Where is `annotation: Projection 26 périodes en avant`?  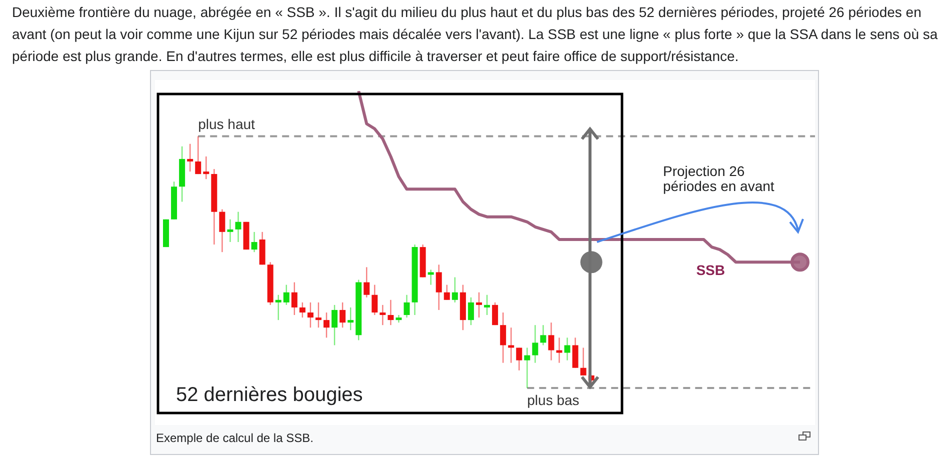 annotation: Projection 26 périodes en avant is located at coordinates (718, 178).